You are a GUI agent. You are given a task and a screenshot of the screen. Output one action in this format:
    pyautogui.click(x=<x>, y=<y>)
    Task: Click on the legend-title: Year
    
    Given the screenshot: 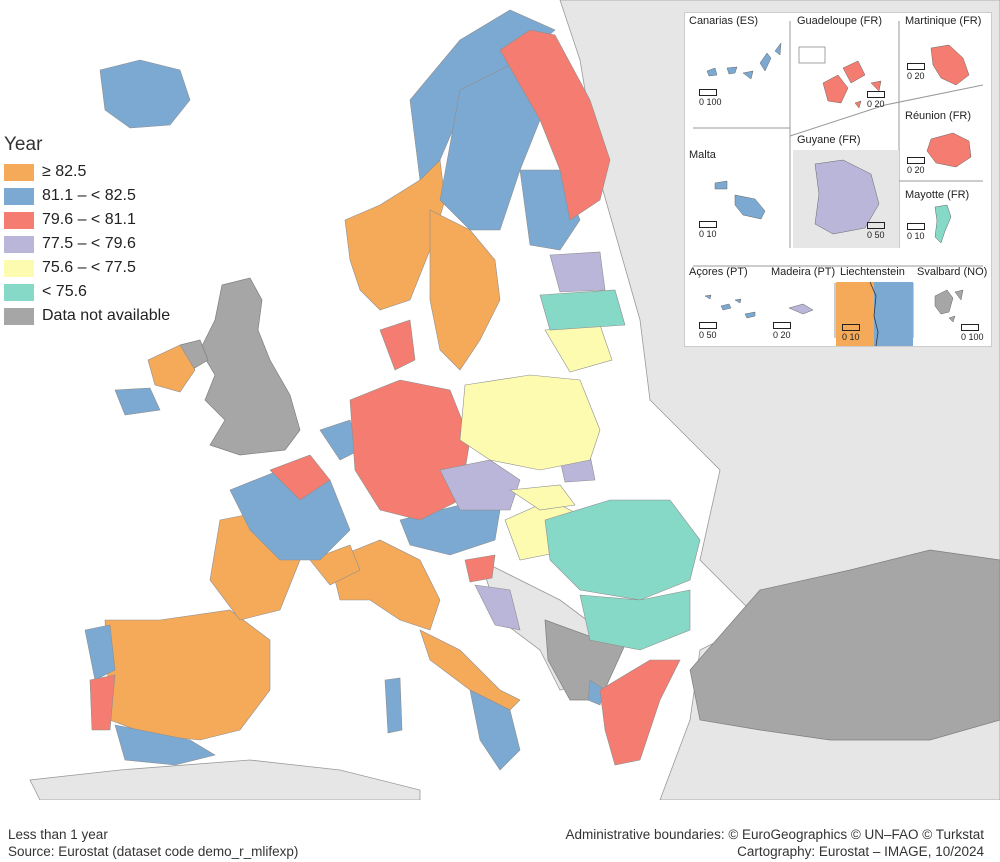 What is the action you would take?
    pyautogui.click(x=23, y=144)
    